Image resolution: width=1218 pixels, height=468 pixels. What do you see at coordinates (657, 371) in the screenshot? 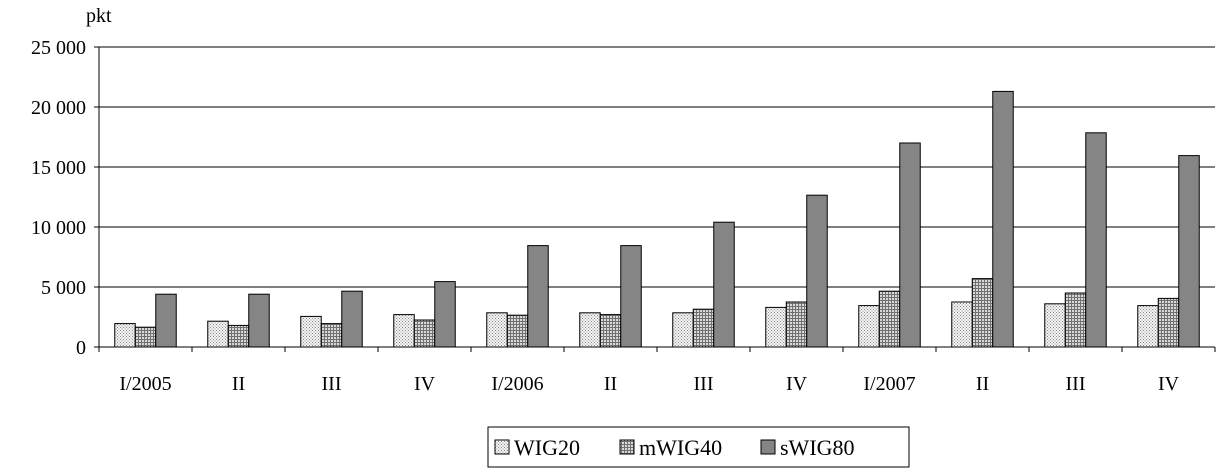
I see `x-axis-ticks: I/2005 II III IV I/2006 II III IV I/2007 II III IV` at bounding box center [657, 371].